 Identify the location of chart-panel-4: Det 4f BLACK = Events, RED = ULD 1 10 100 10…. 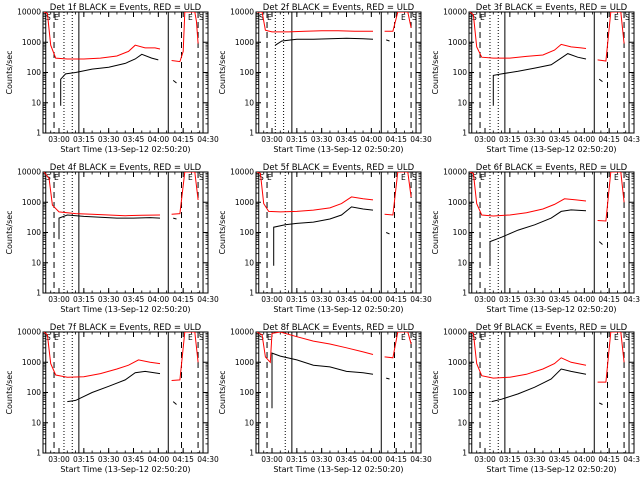
(112, 238).